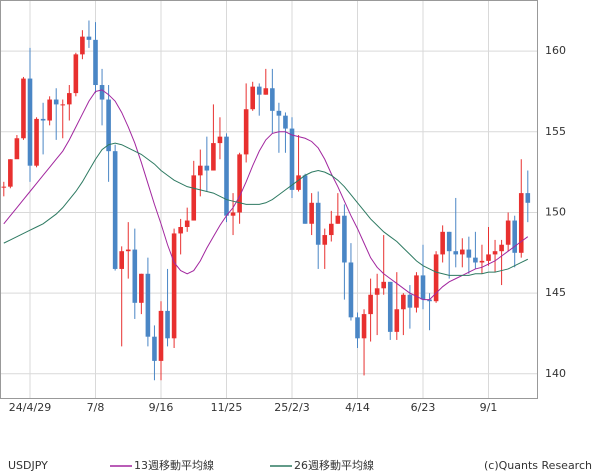  I want to click on symbol: USDJPY, so click(28, 465).